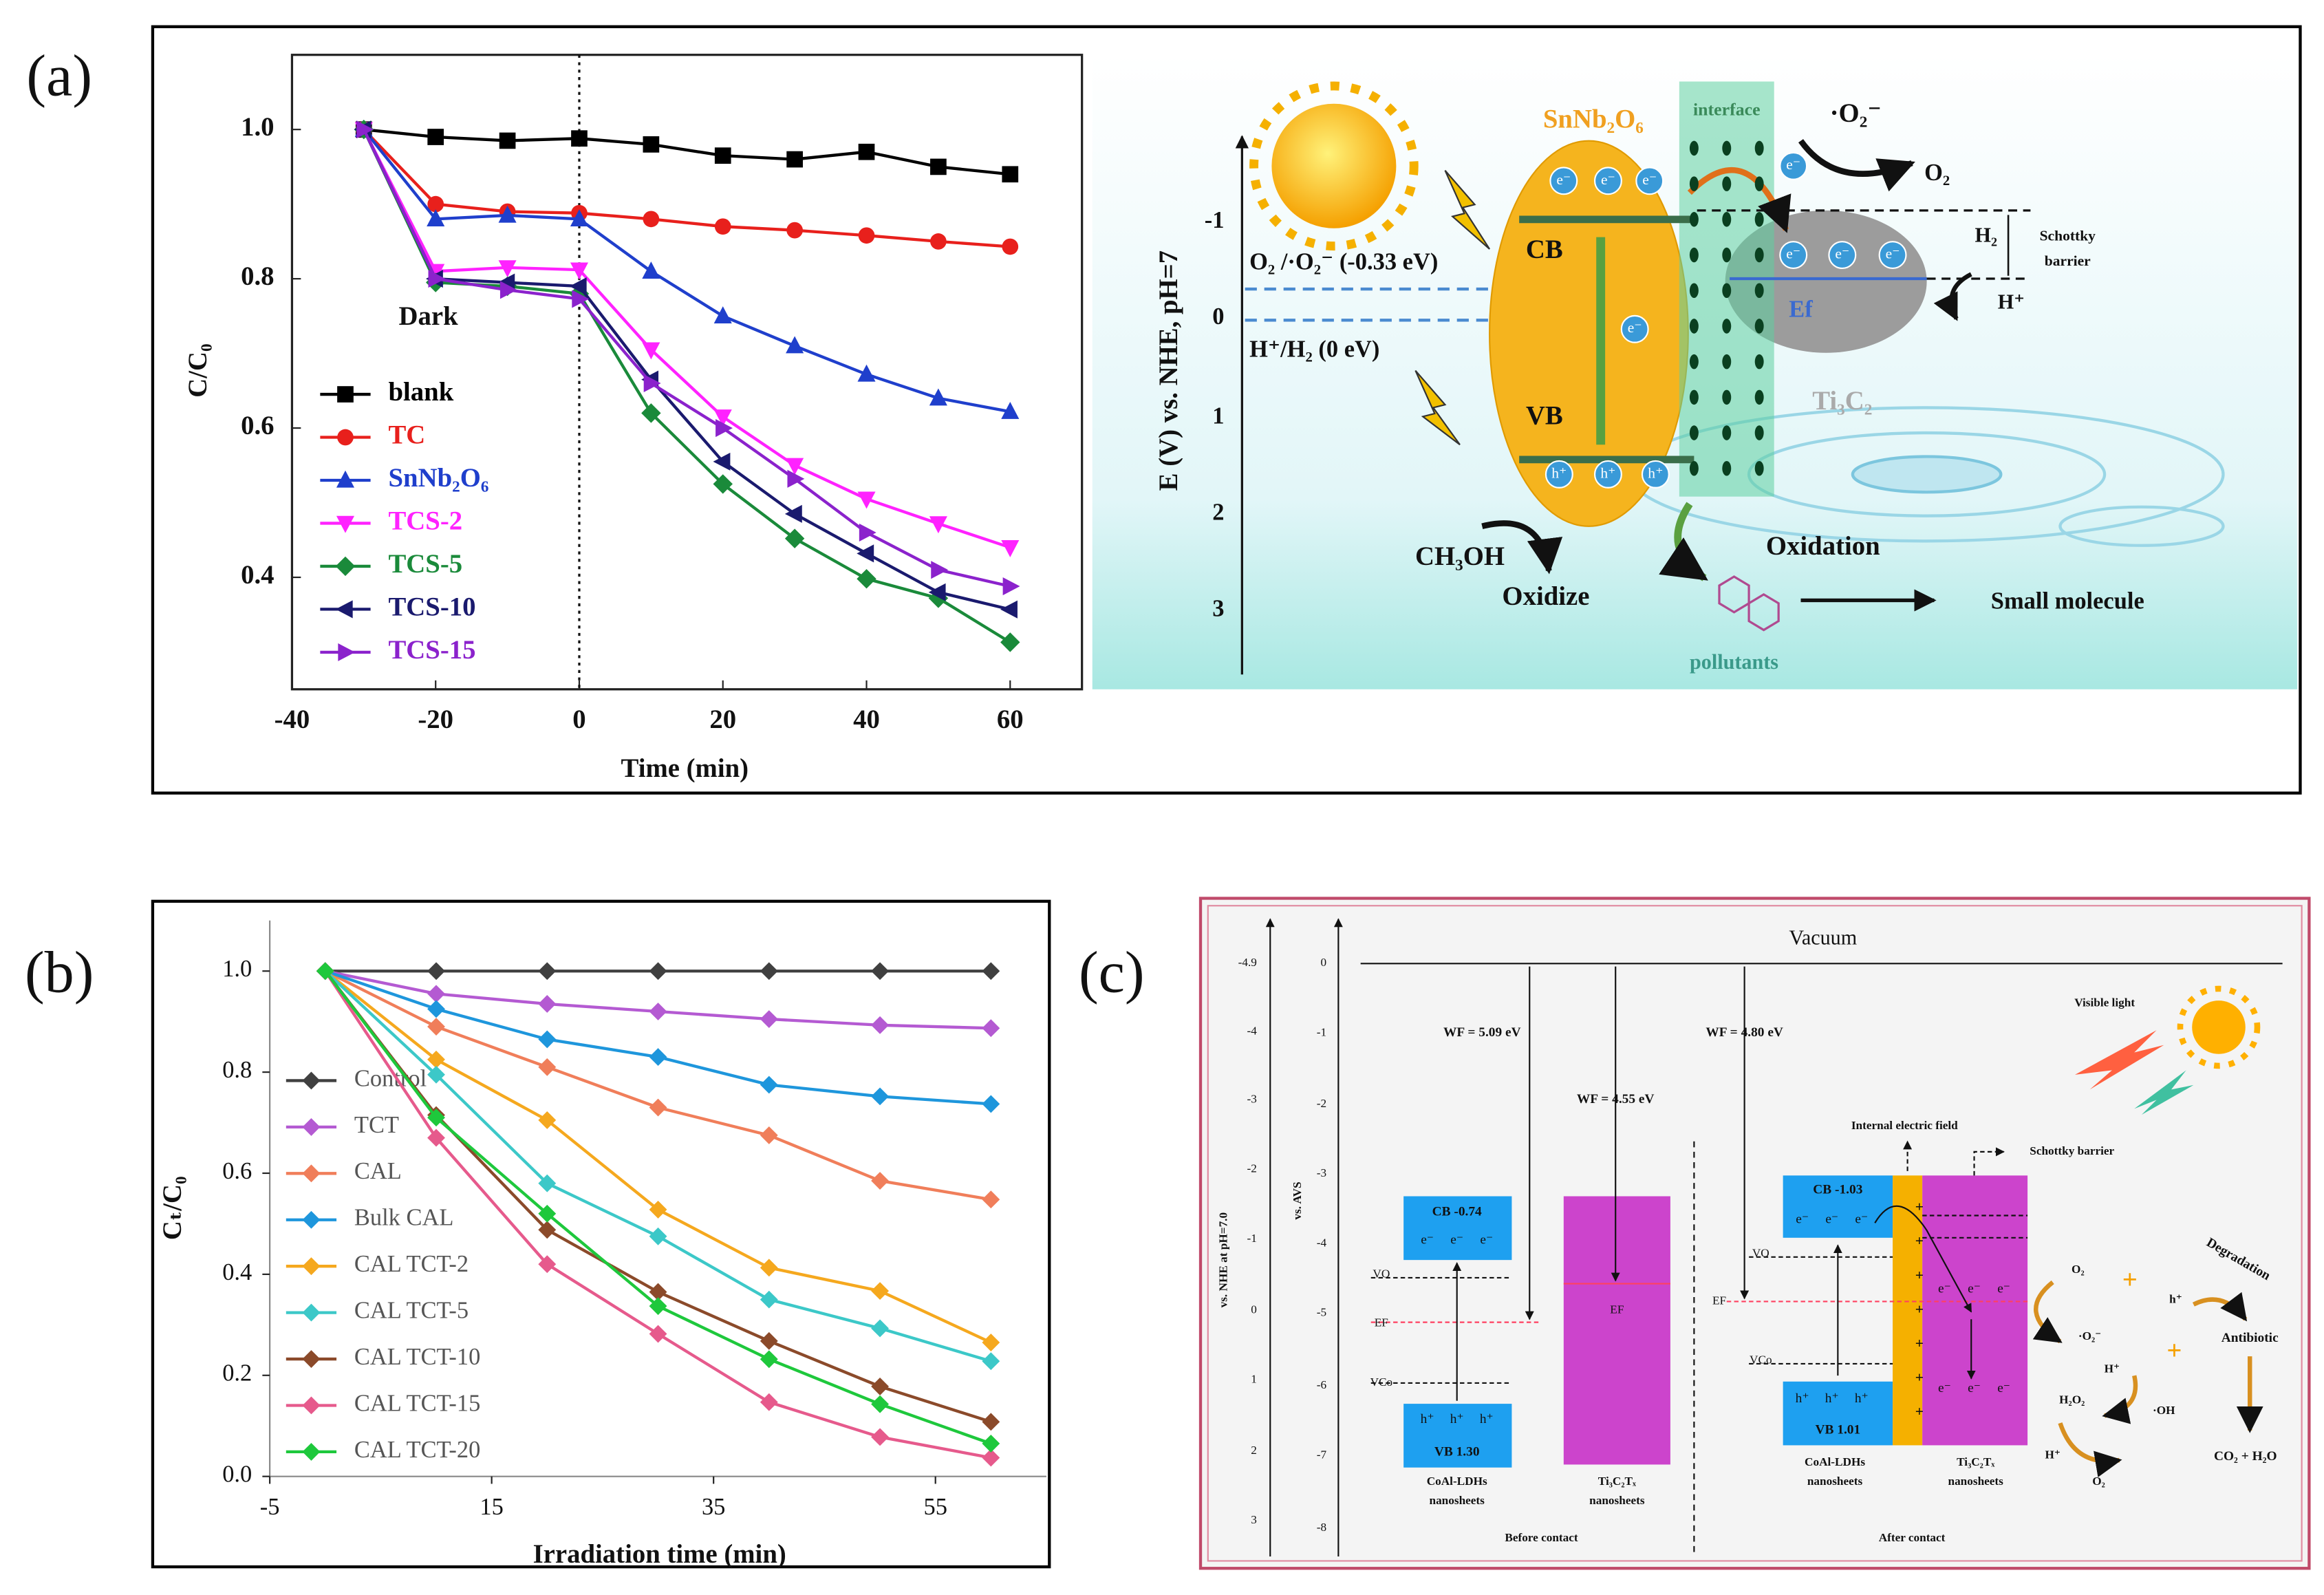  Describe the element at coordinates (404, 1218) in the screenshot. I see `legend-label: Bulk CAL` at that location.